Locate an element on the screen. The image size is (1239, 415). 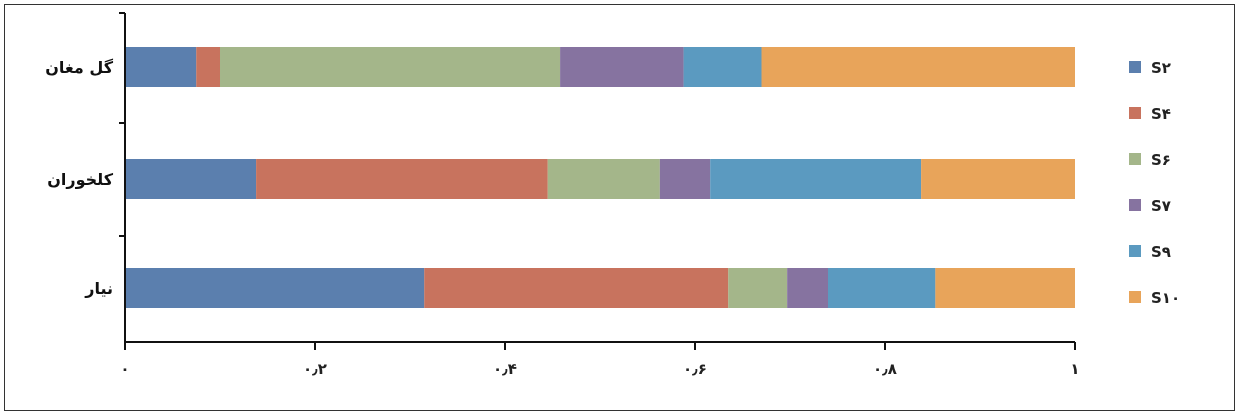
x-tick-label: ۰٫۶ is located at coordinates (695, 369).